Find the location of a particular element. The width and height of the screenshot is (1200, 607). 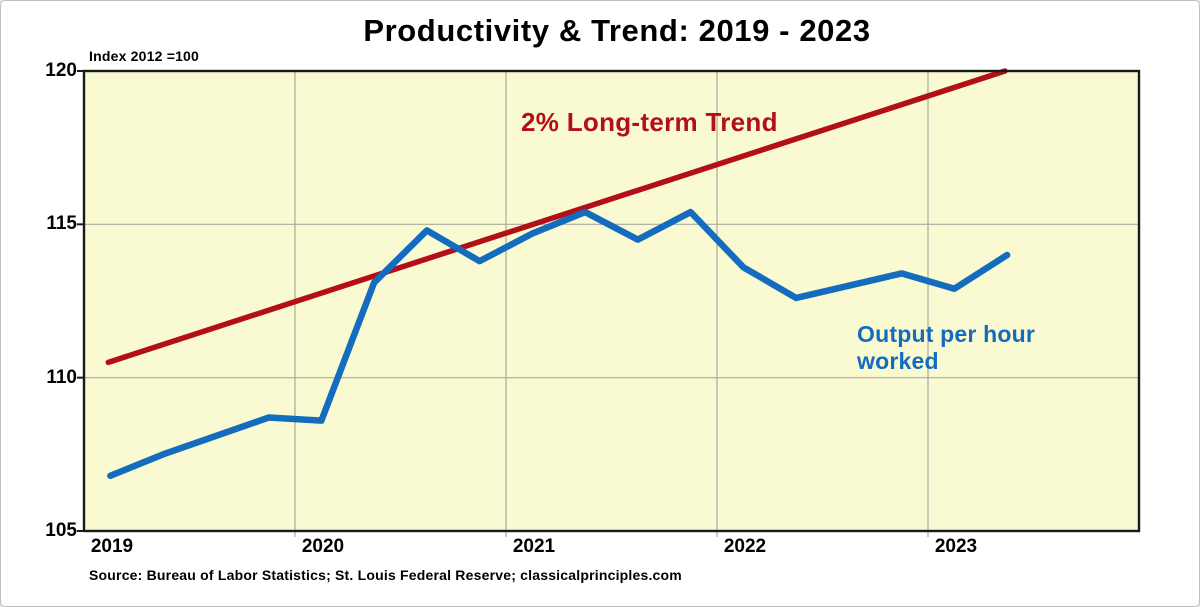

y-tick-label: 120 is located at coordinates (61, 70).